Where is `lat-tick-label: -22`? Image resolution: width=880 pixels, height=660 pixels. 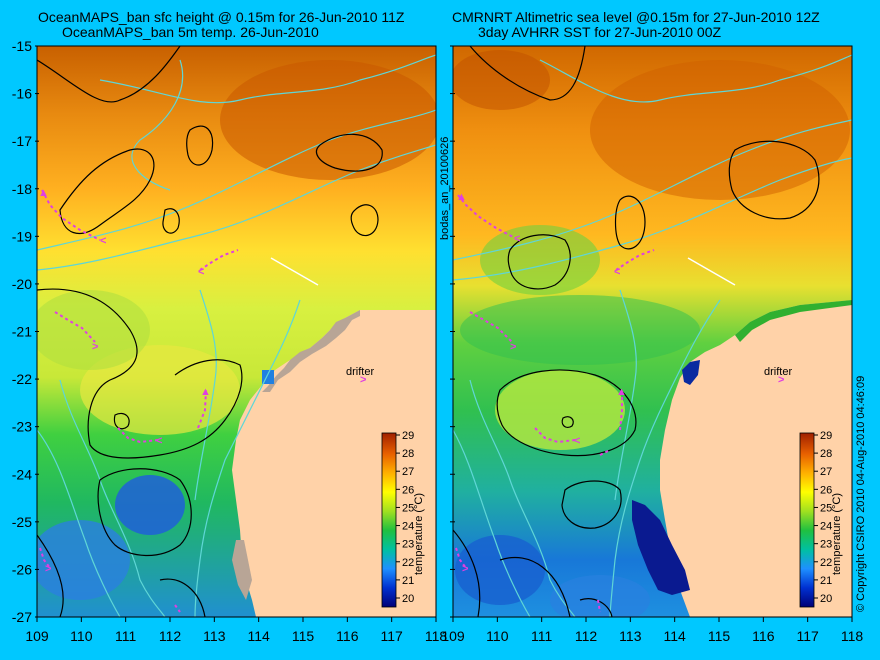 lat-tick-label: -22 is located at coordinates (22, 379).